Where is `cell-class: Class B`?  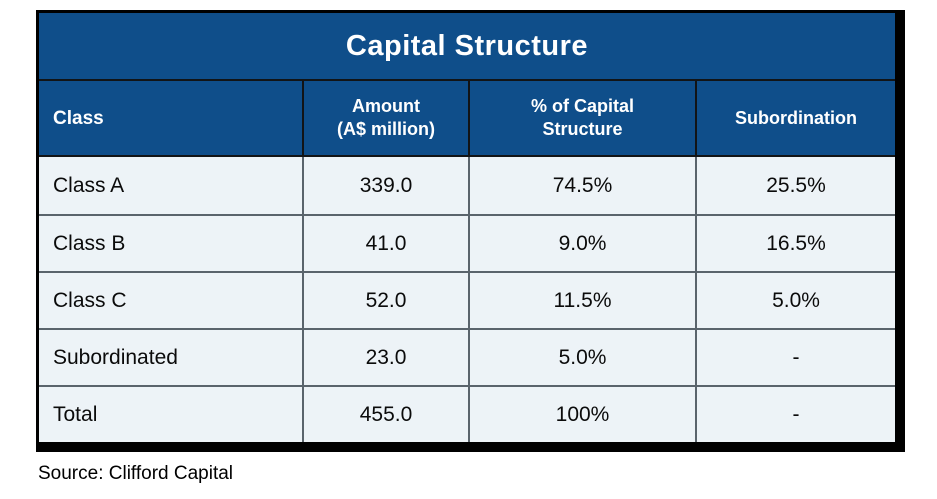
cell-class: Class B is located at coordinates (89, 243).